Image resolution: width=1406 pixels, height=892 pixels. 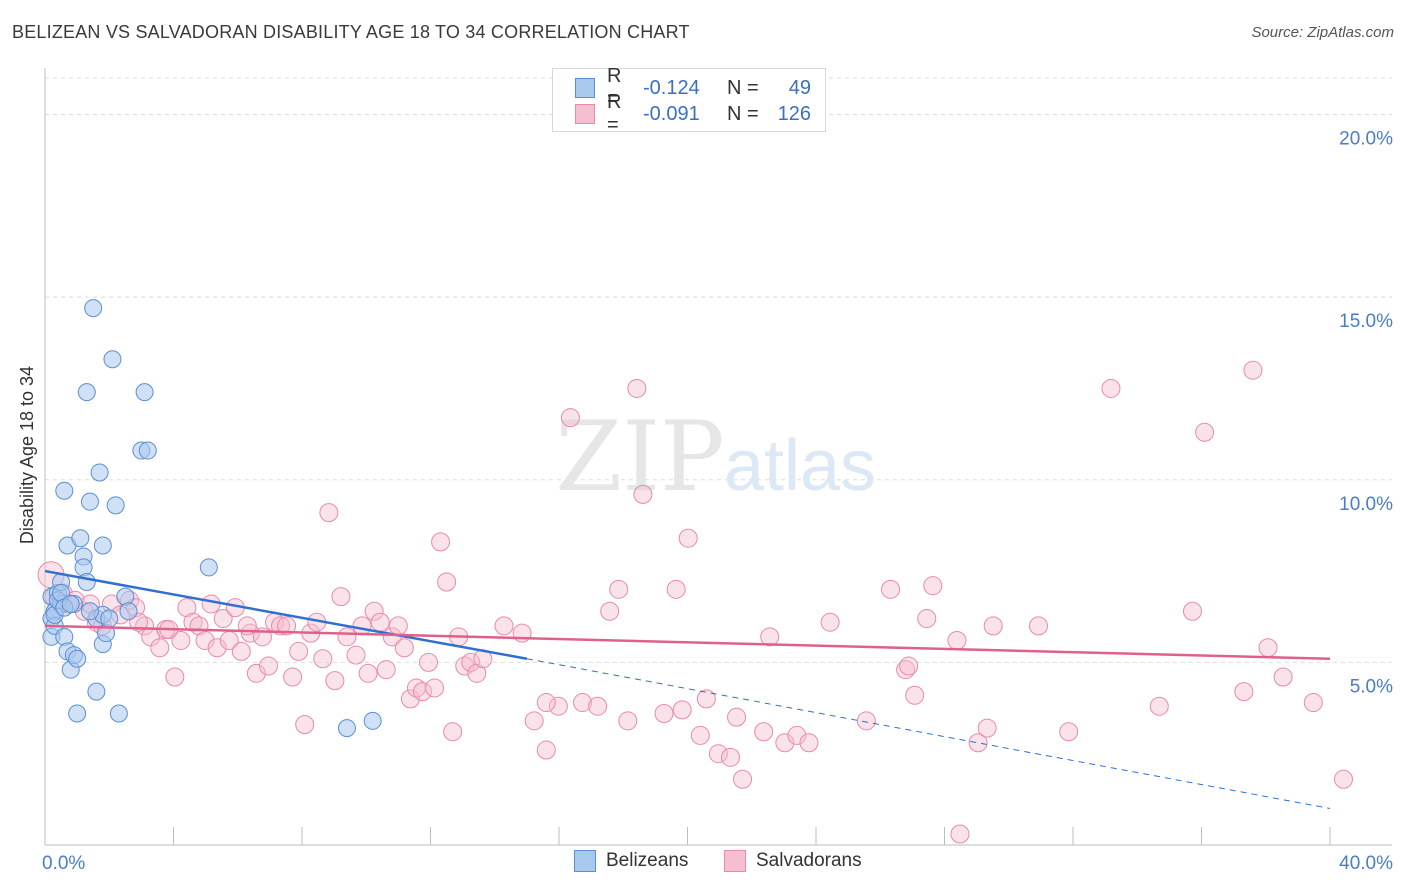 What do you see at coordinates (286, 614) in the screenshot?
I see `belizean-trend-line` at bounding box center [286, 614].